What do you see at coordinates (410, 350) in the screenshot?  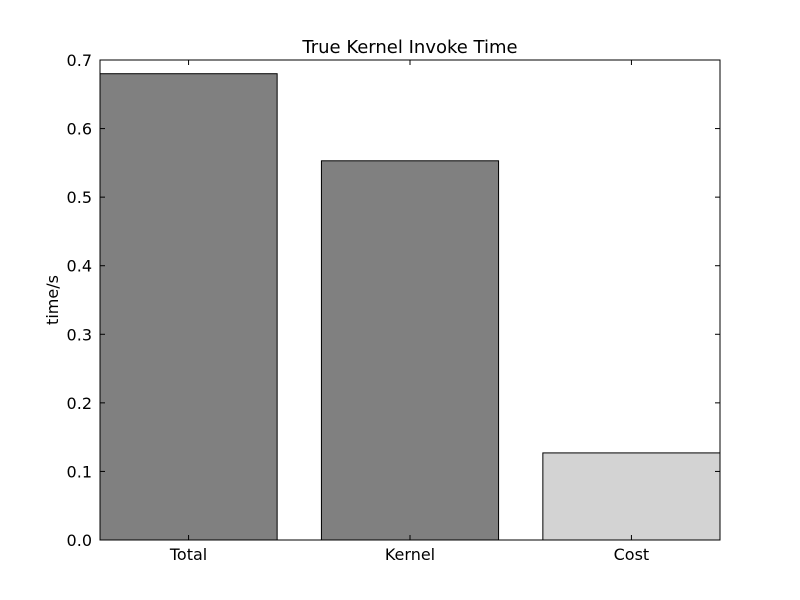 I see `bar-kernel` at bounding box center [410, 350].